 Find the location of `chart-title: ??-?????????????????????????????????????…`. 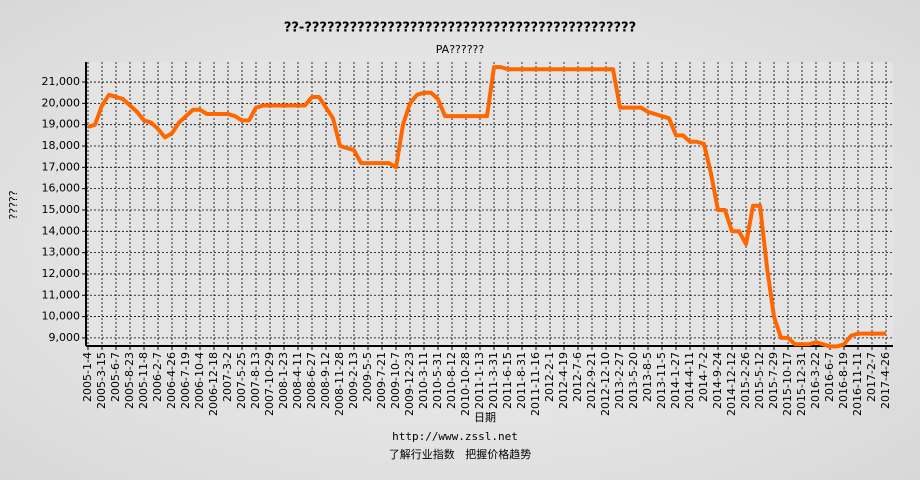

chart-title: ??-?????????????????????????????????????… is located at coordinates (460, 28).